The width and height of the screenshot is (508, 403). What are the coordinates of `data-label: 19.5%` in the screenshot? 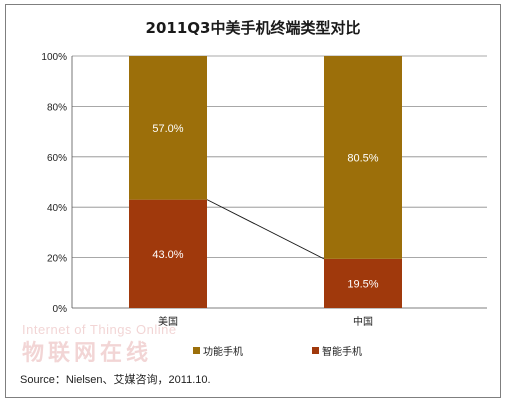 It's located at (362, 284).